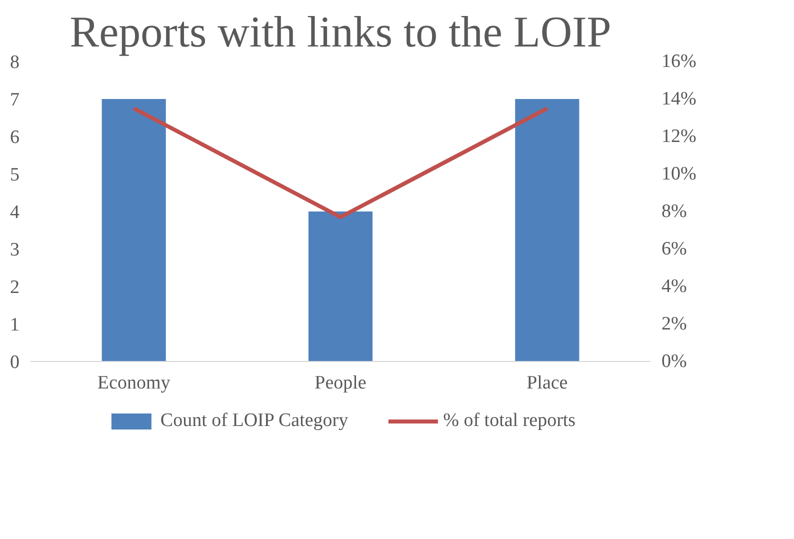 The image size is (794, 539). What do you see at coordinates (15, 175) in the screenshot?
I see `y-tick-label: 5` at bounding box center [15, 175].